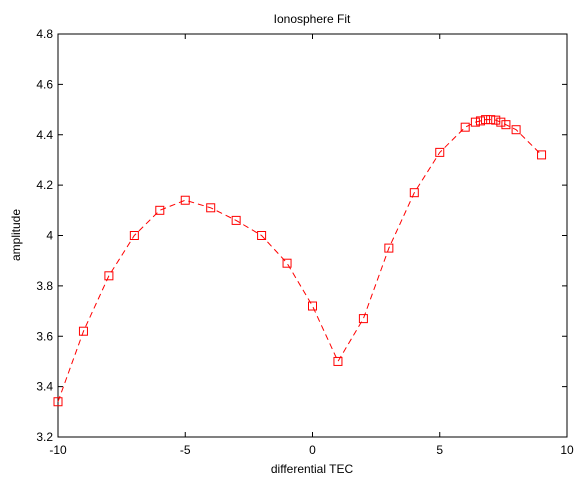 The image size is (576, 478). What do you see at coordinates (44, 135) in the screenshot?
I see `y-tick-label: 4.4` at bounding box center [44, 135].